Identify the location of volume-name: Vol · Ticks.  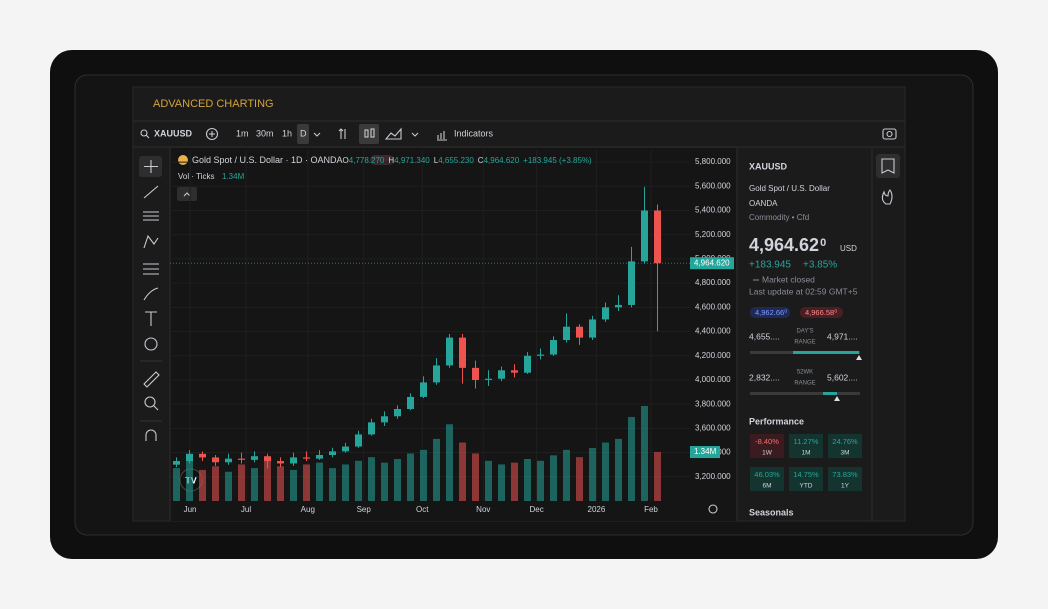
(196, 176).